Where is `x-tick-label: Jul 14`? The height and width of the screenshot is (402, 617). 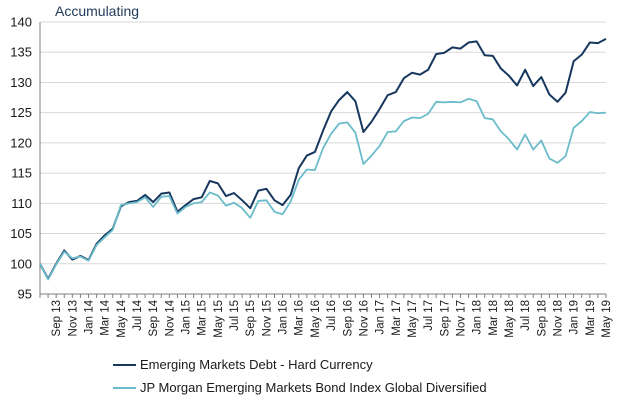 x-tick-label: Jul 14 is located at coordinates (138, 314).